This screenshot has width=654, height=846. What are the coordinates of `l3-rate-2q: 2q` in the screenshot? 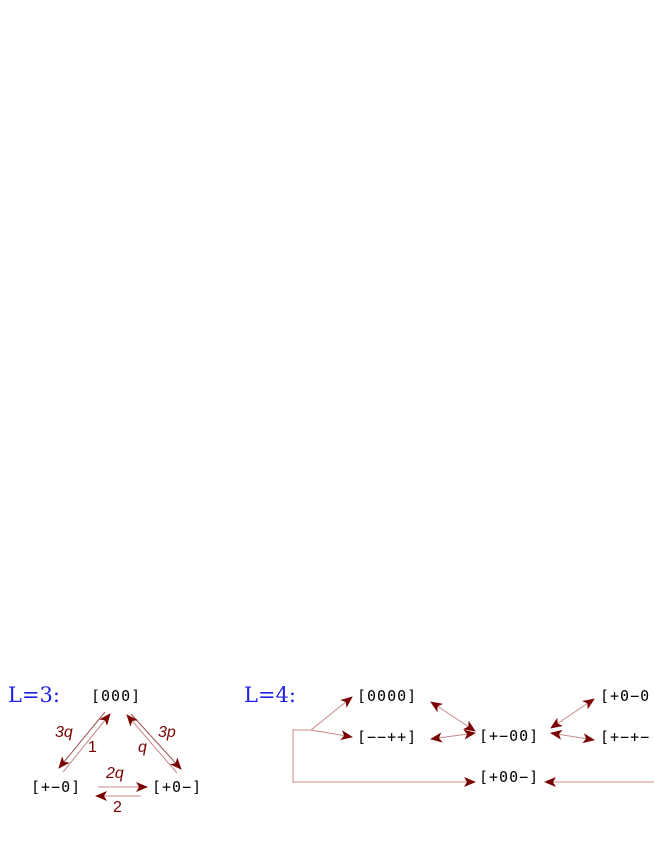 It's located at (114, 773).